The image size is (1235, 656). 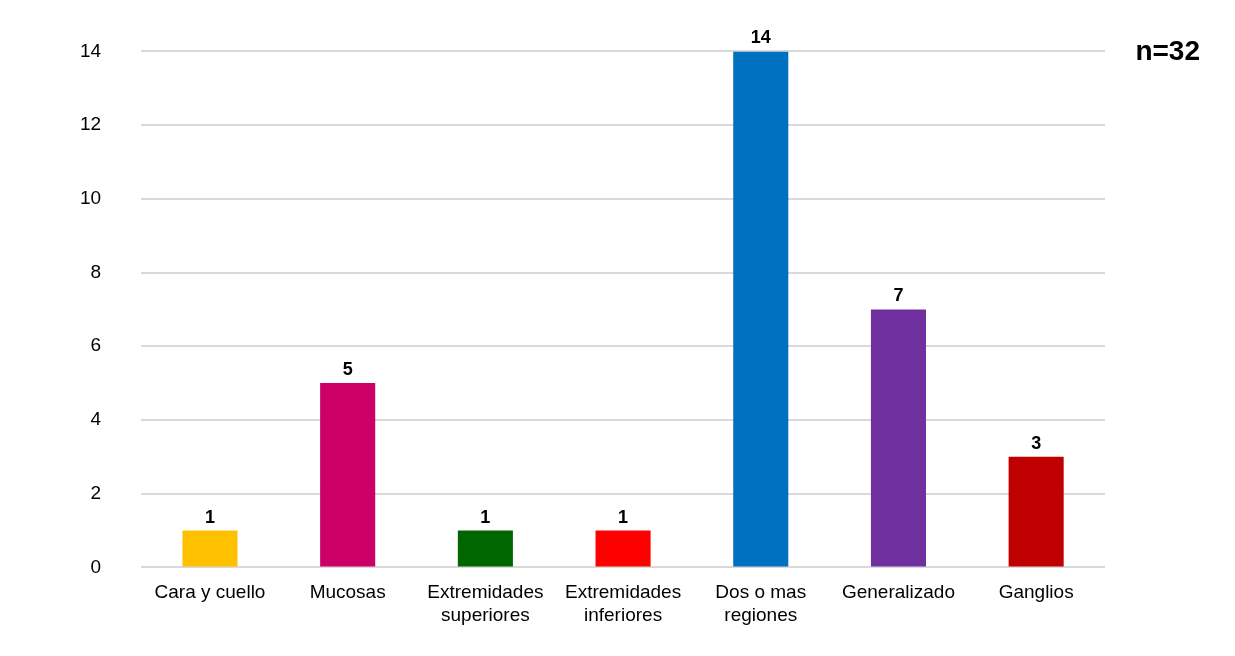 What do you see at coordinates (90, 50) in the screenshot?
I see `y-tick-label: 14` at bounding box center [90, 50].